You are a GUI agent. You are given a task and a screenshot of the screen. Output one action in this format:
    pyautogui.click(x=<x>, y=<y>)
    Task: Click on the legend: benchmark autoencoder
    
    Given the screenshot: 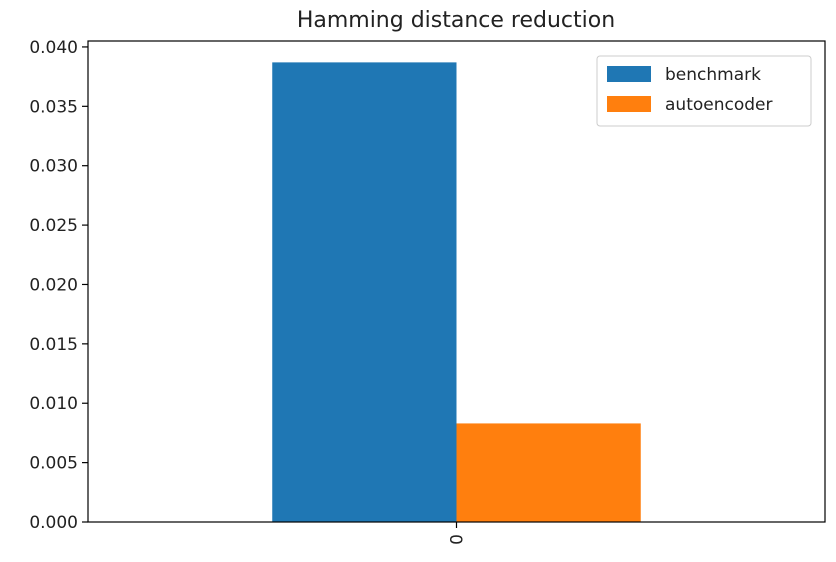 What is the action you would take?
    pyautogui.click(x=704, y=91)
    